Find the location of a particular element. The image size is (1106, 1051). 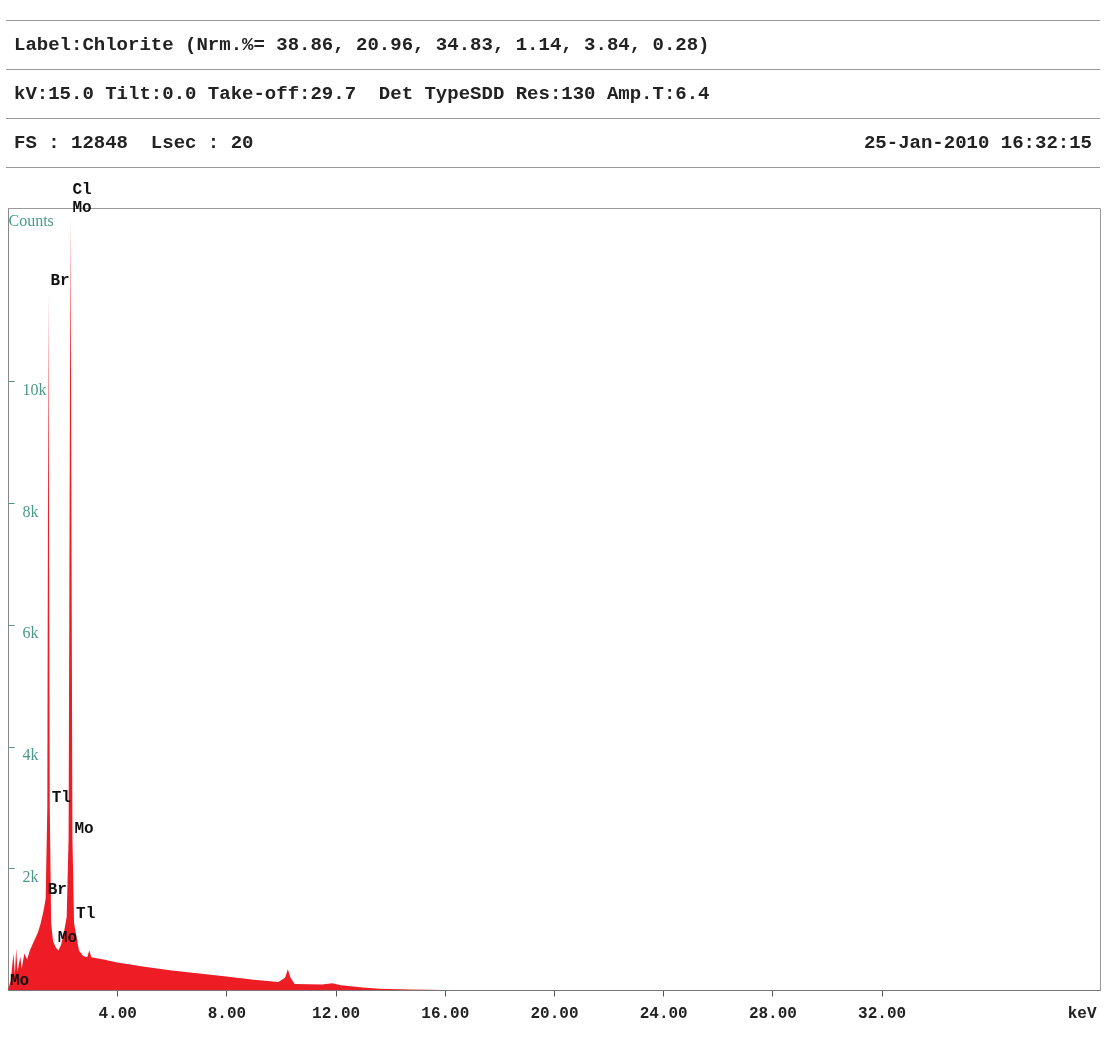

y-tick-label: 10k is located at coordinates (34, 389).